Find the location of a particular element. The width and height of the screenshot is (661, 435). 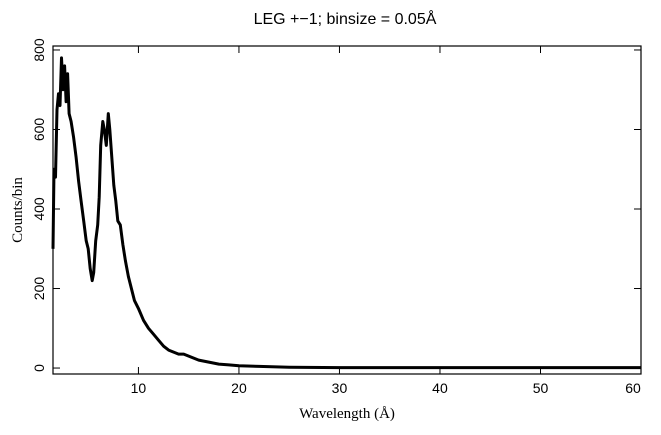

y-tick-label-2: 400 is located at coordinates (39, 209).